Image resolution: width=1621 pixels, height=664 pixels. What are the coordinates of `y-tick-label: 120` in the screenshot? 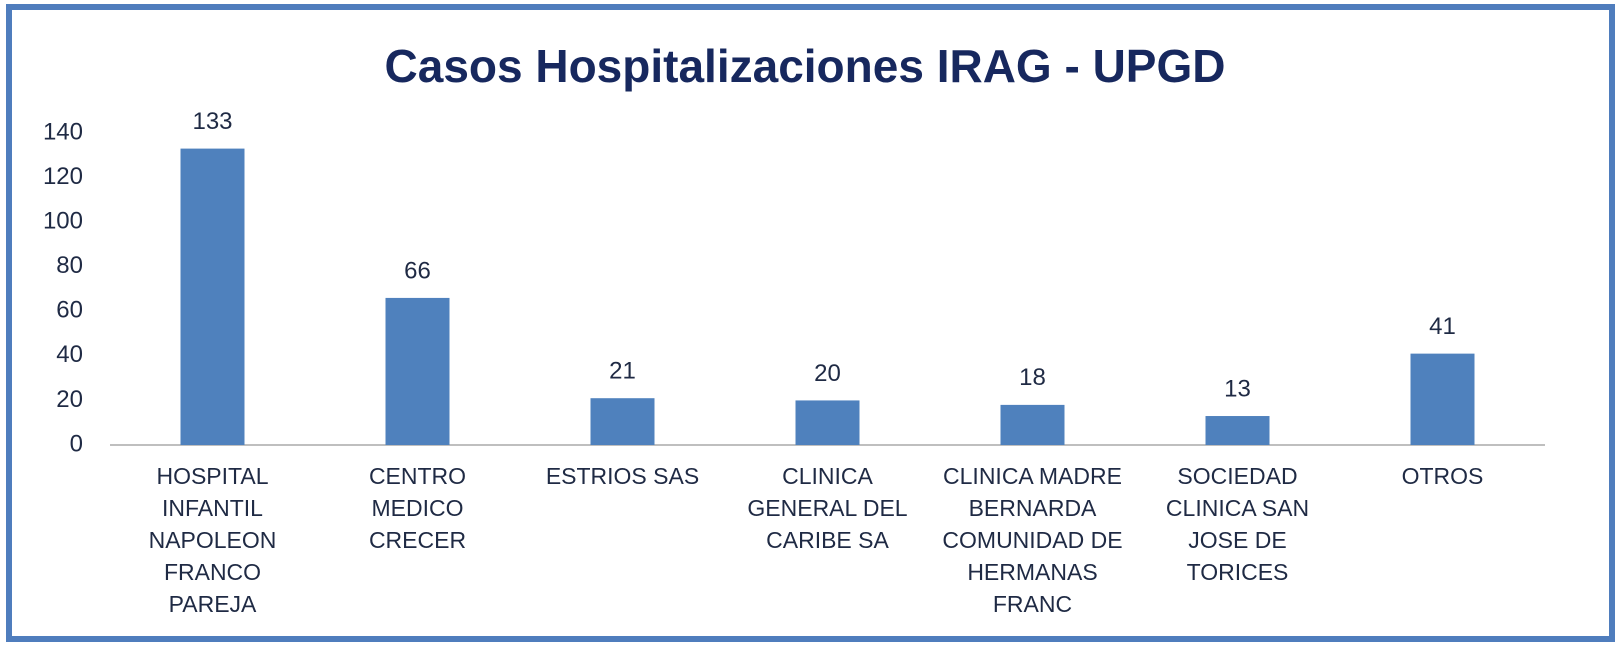 It's located at (63, 176).